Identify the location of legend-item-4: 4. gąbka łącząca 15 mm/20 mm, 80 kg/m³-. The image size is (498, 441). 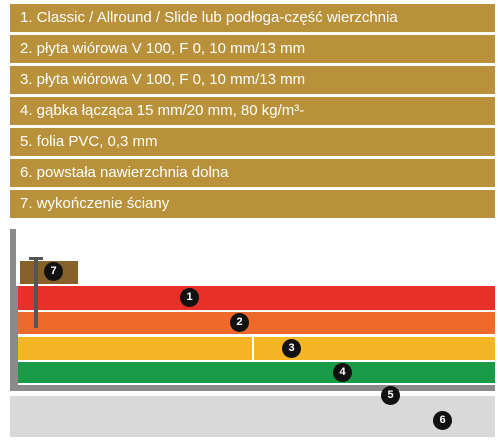
(252, 111).